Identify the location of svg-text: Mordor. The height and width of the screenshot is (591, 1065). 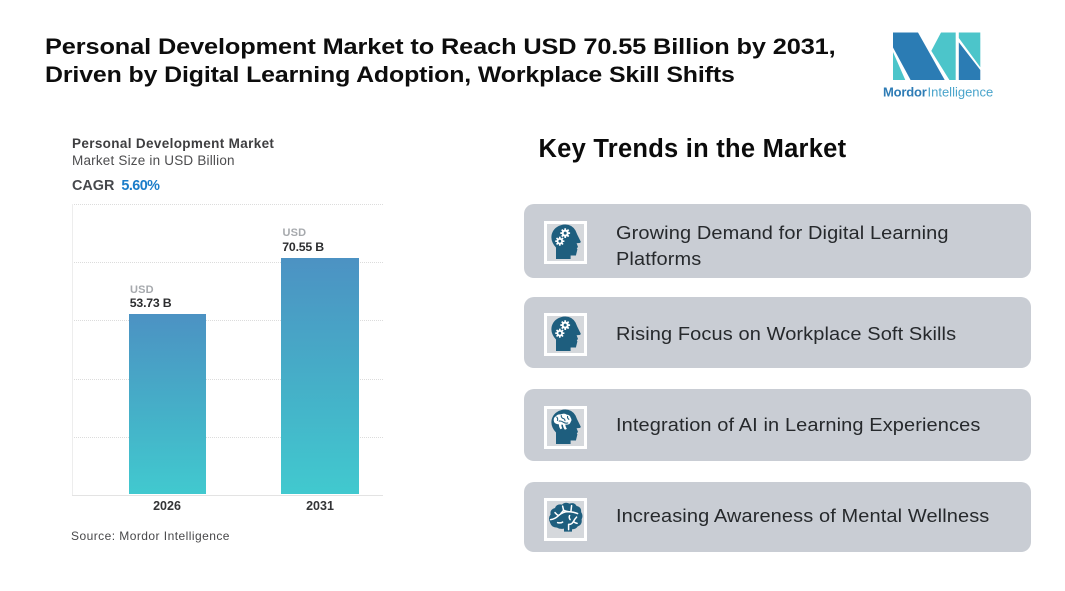
(905, 91).